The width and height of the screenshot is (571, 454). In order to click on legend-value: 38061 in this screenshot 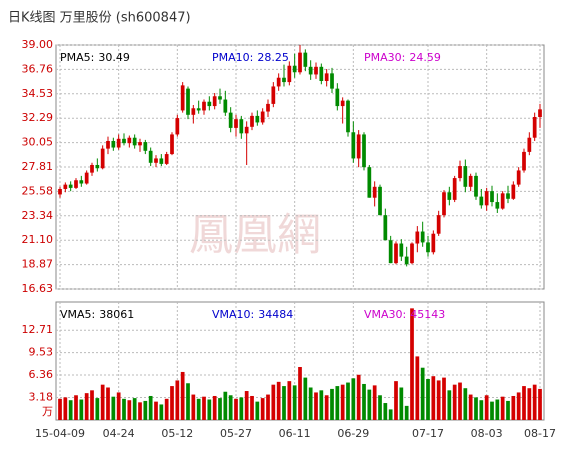, I will do `click(116, 314)`.